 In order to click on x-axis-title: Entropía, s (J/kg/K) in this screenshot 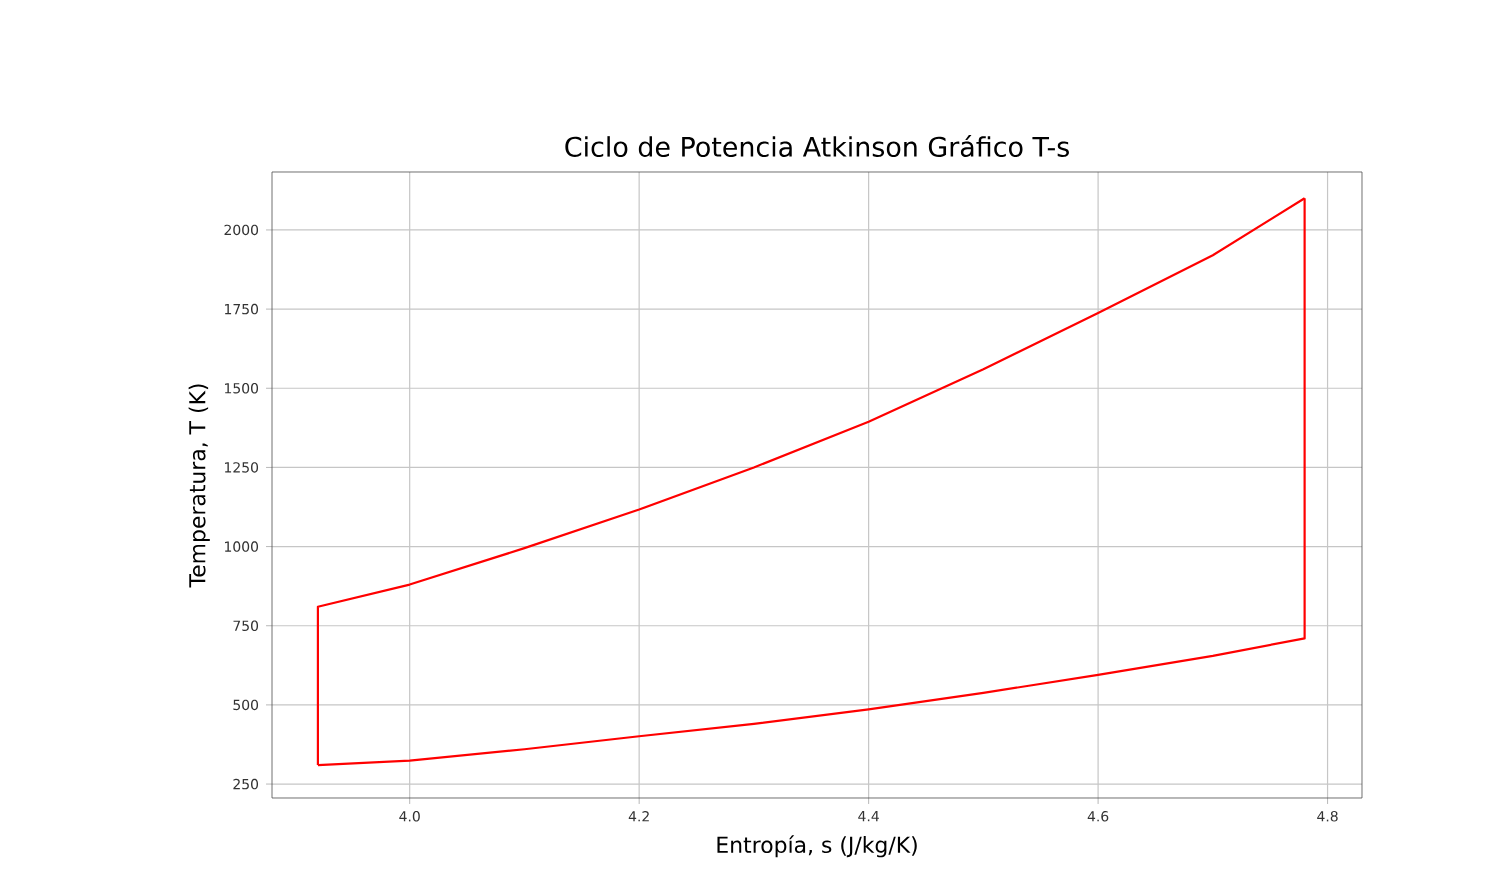, I will do `click(817, 846)`.